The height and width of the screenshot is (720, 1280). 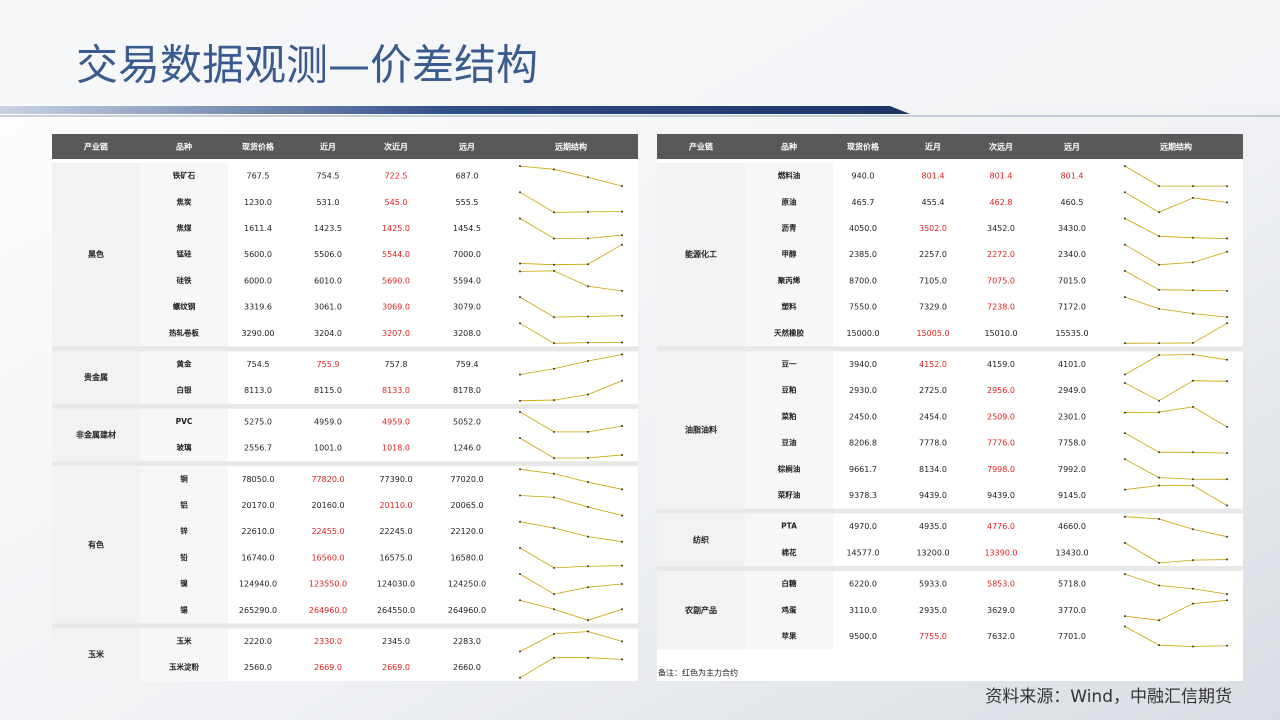 What do you see at coordinates (933, 416) in the screenshot?
I see `price-cell: 2454.0` at bounding box center [933, 416].